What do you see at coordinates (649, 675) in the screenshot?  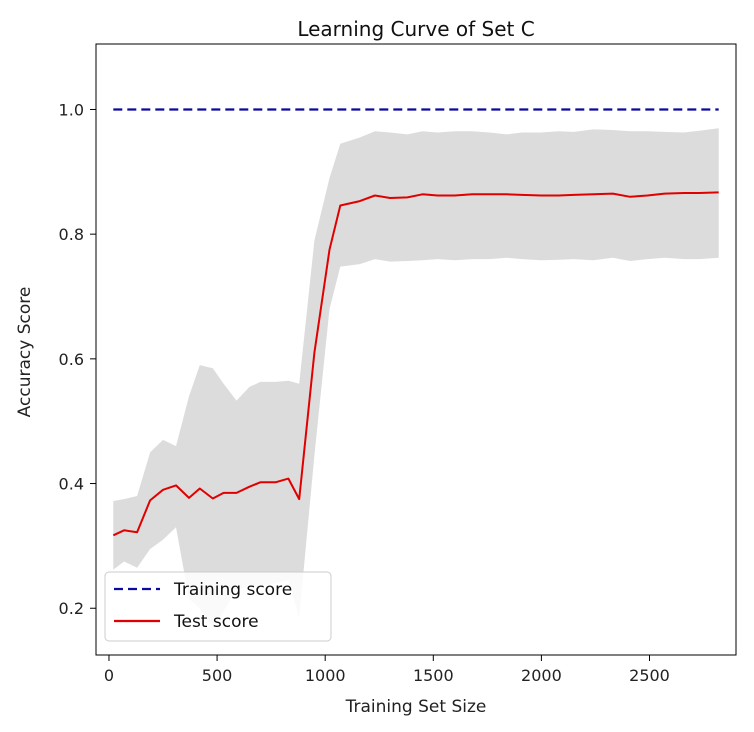 I see `x-tick-label: 2500` at bounding box center [649, 675].